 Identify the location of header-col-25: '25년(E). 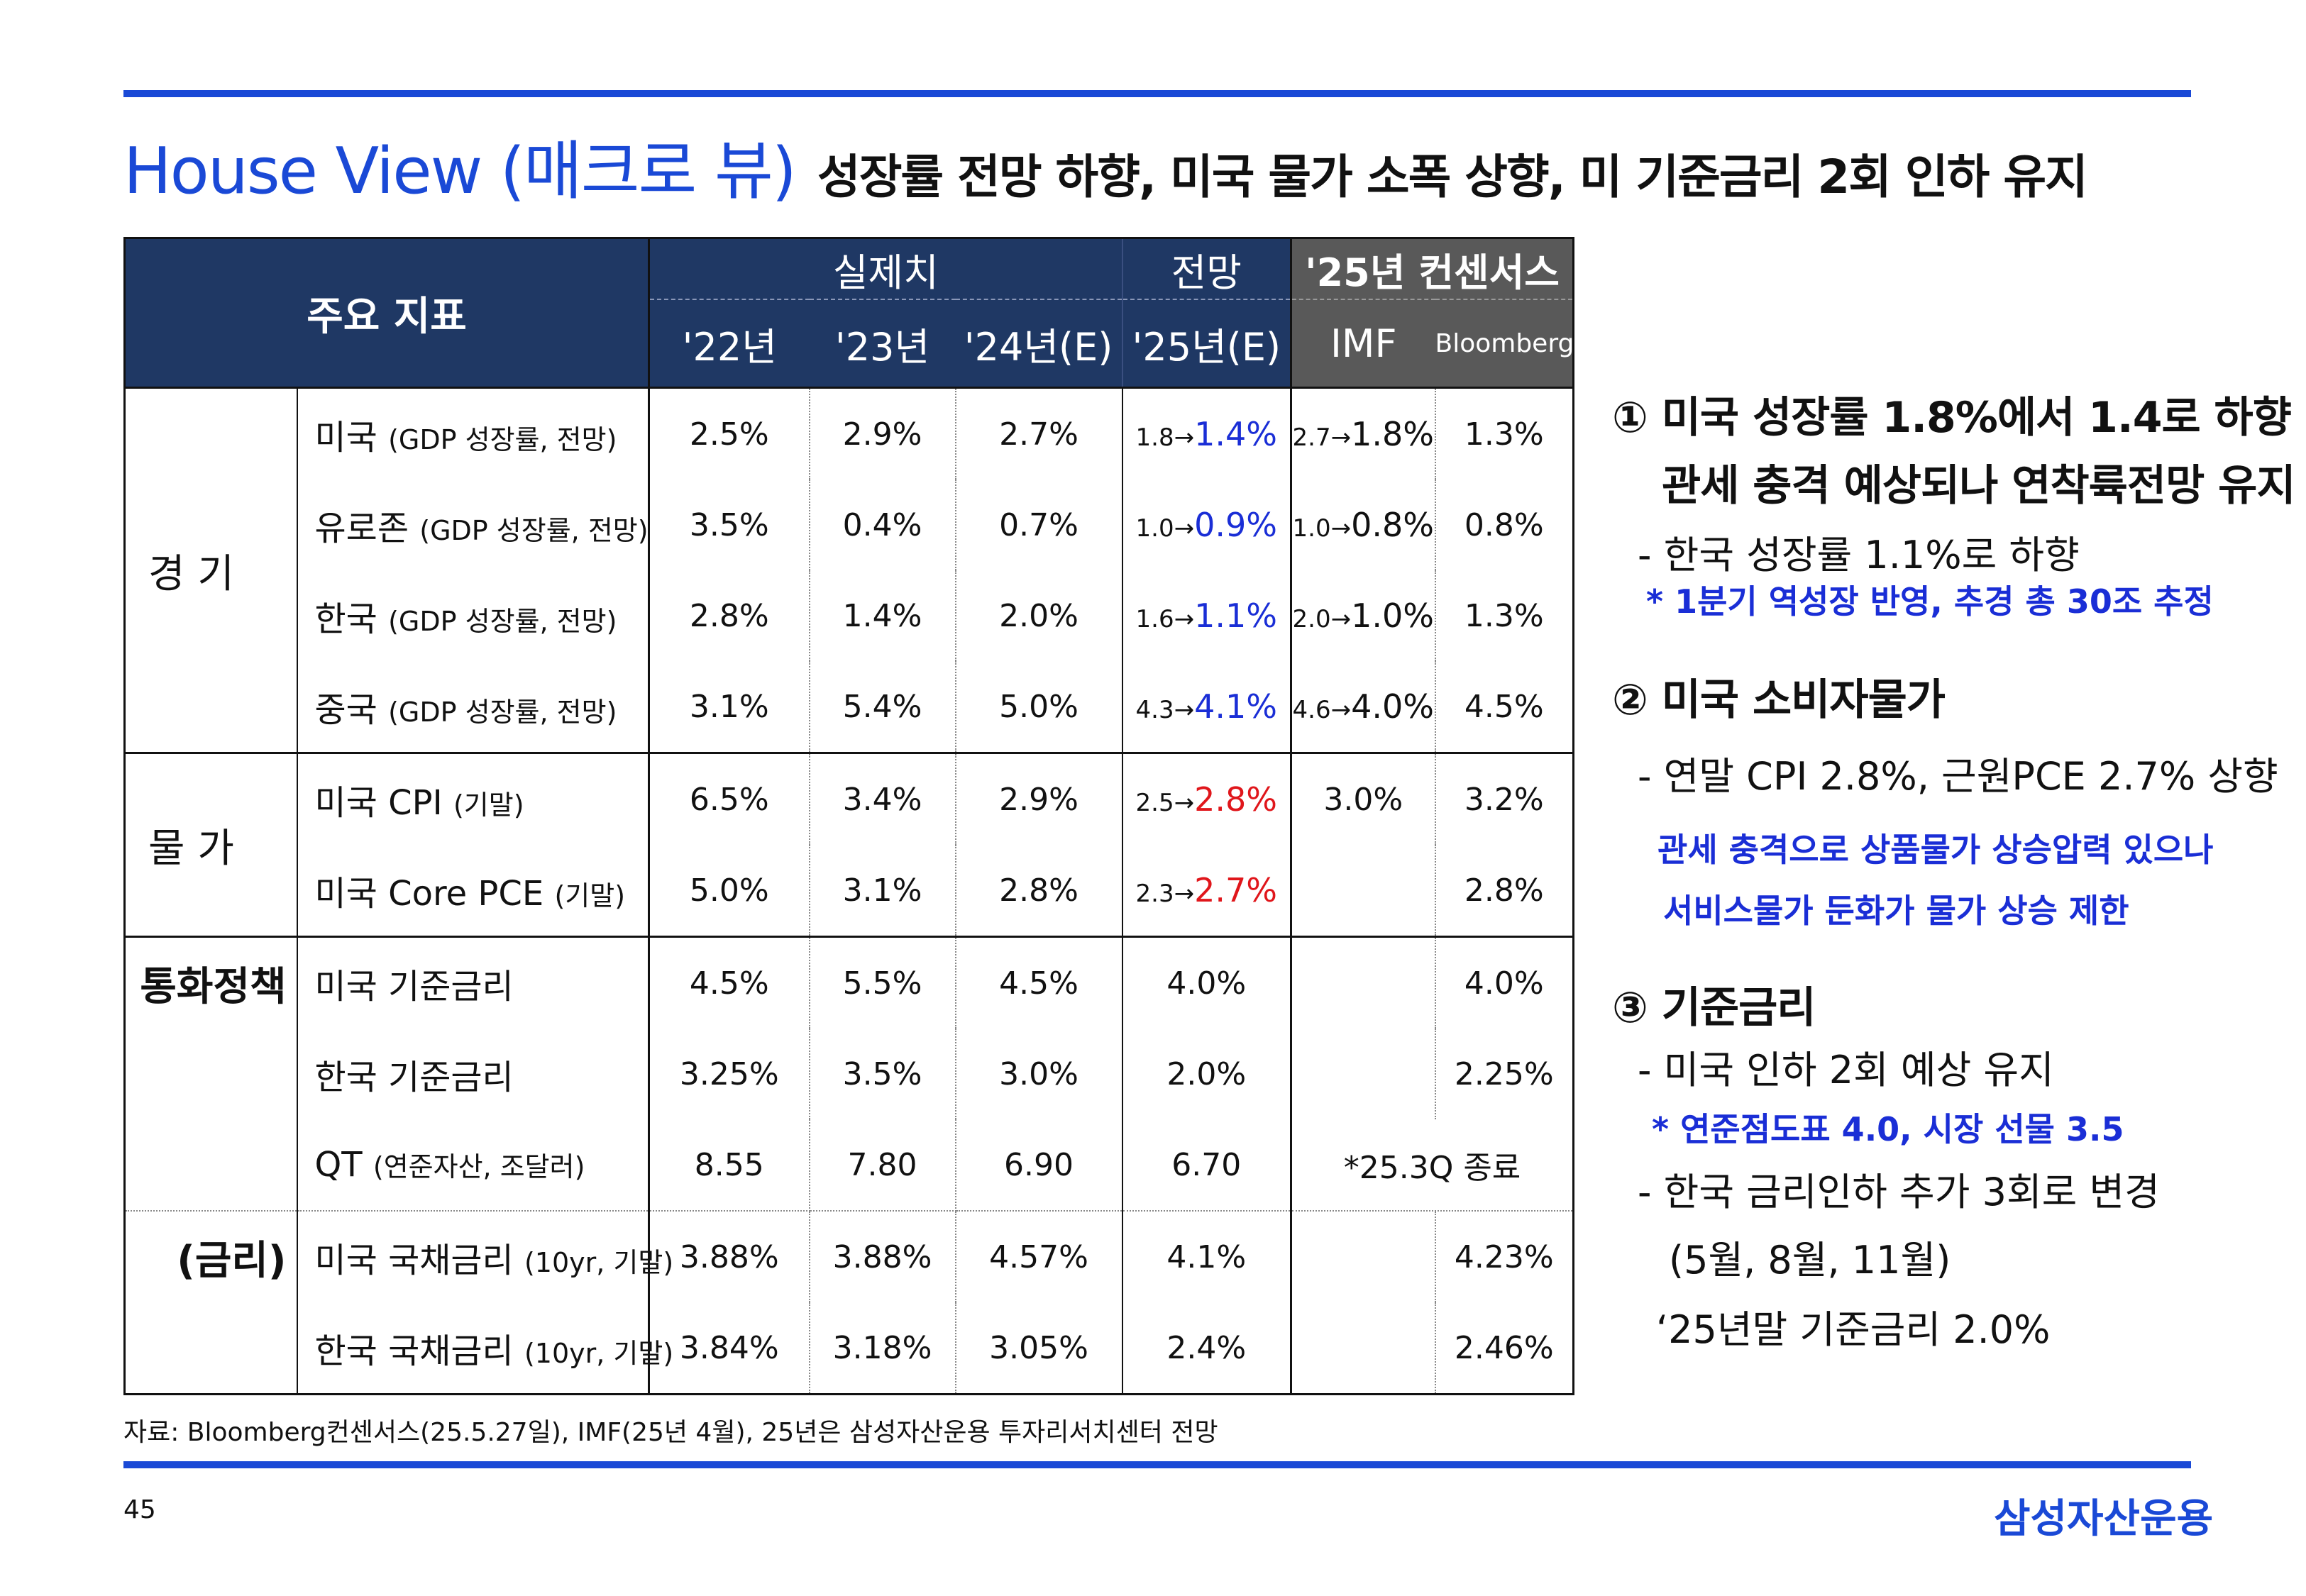
(1206, 344).